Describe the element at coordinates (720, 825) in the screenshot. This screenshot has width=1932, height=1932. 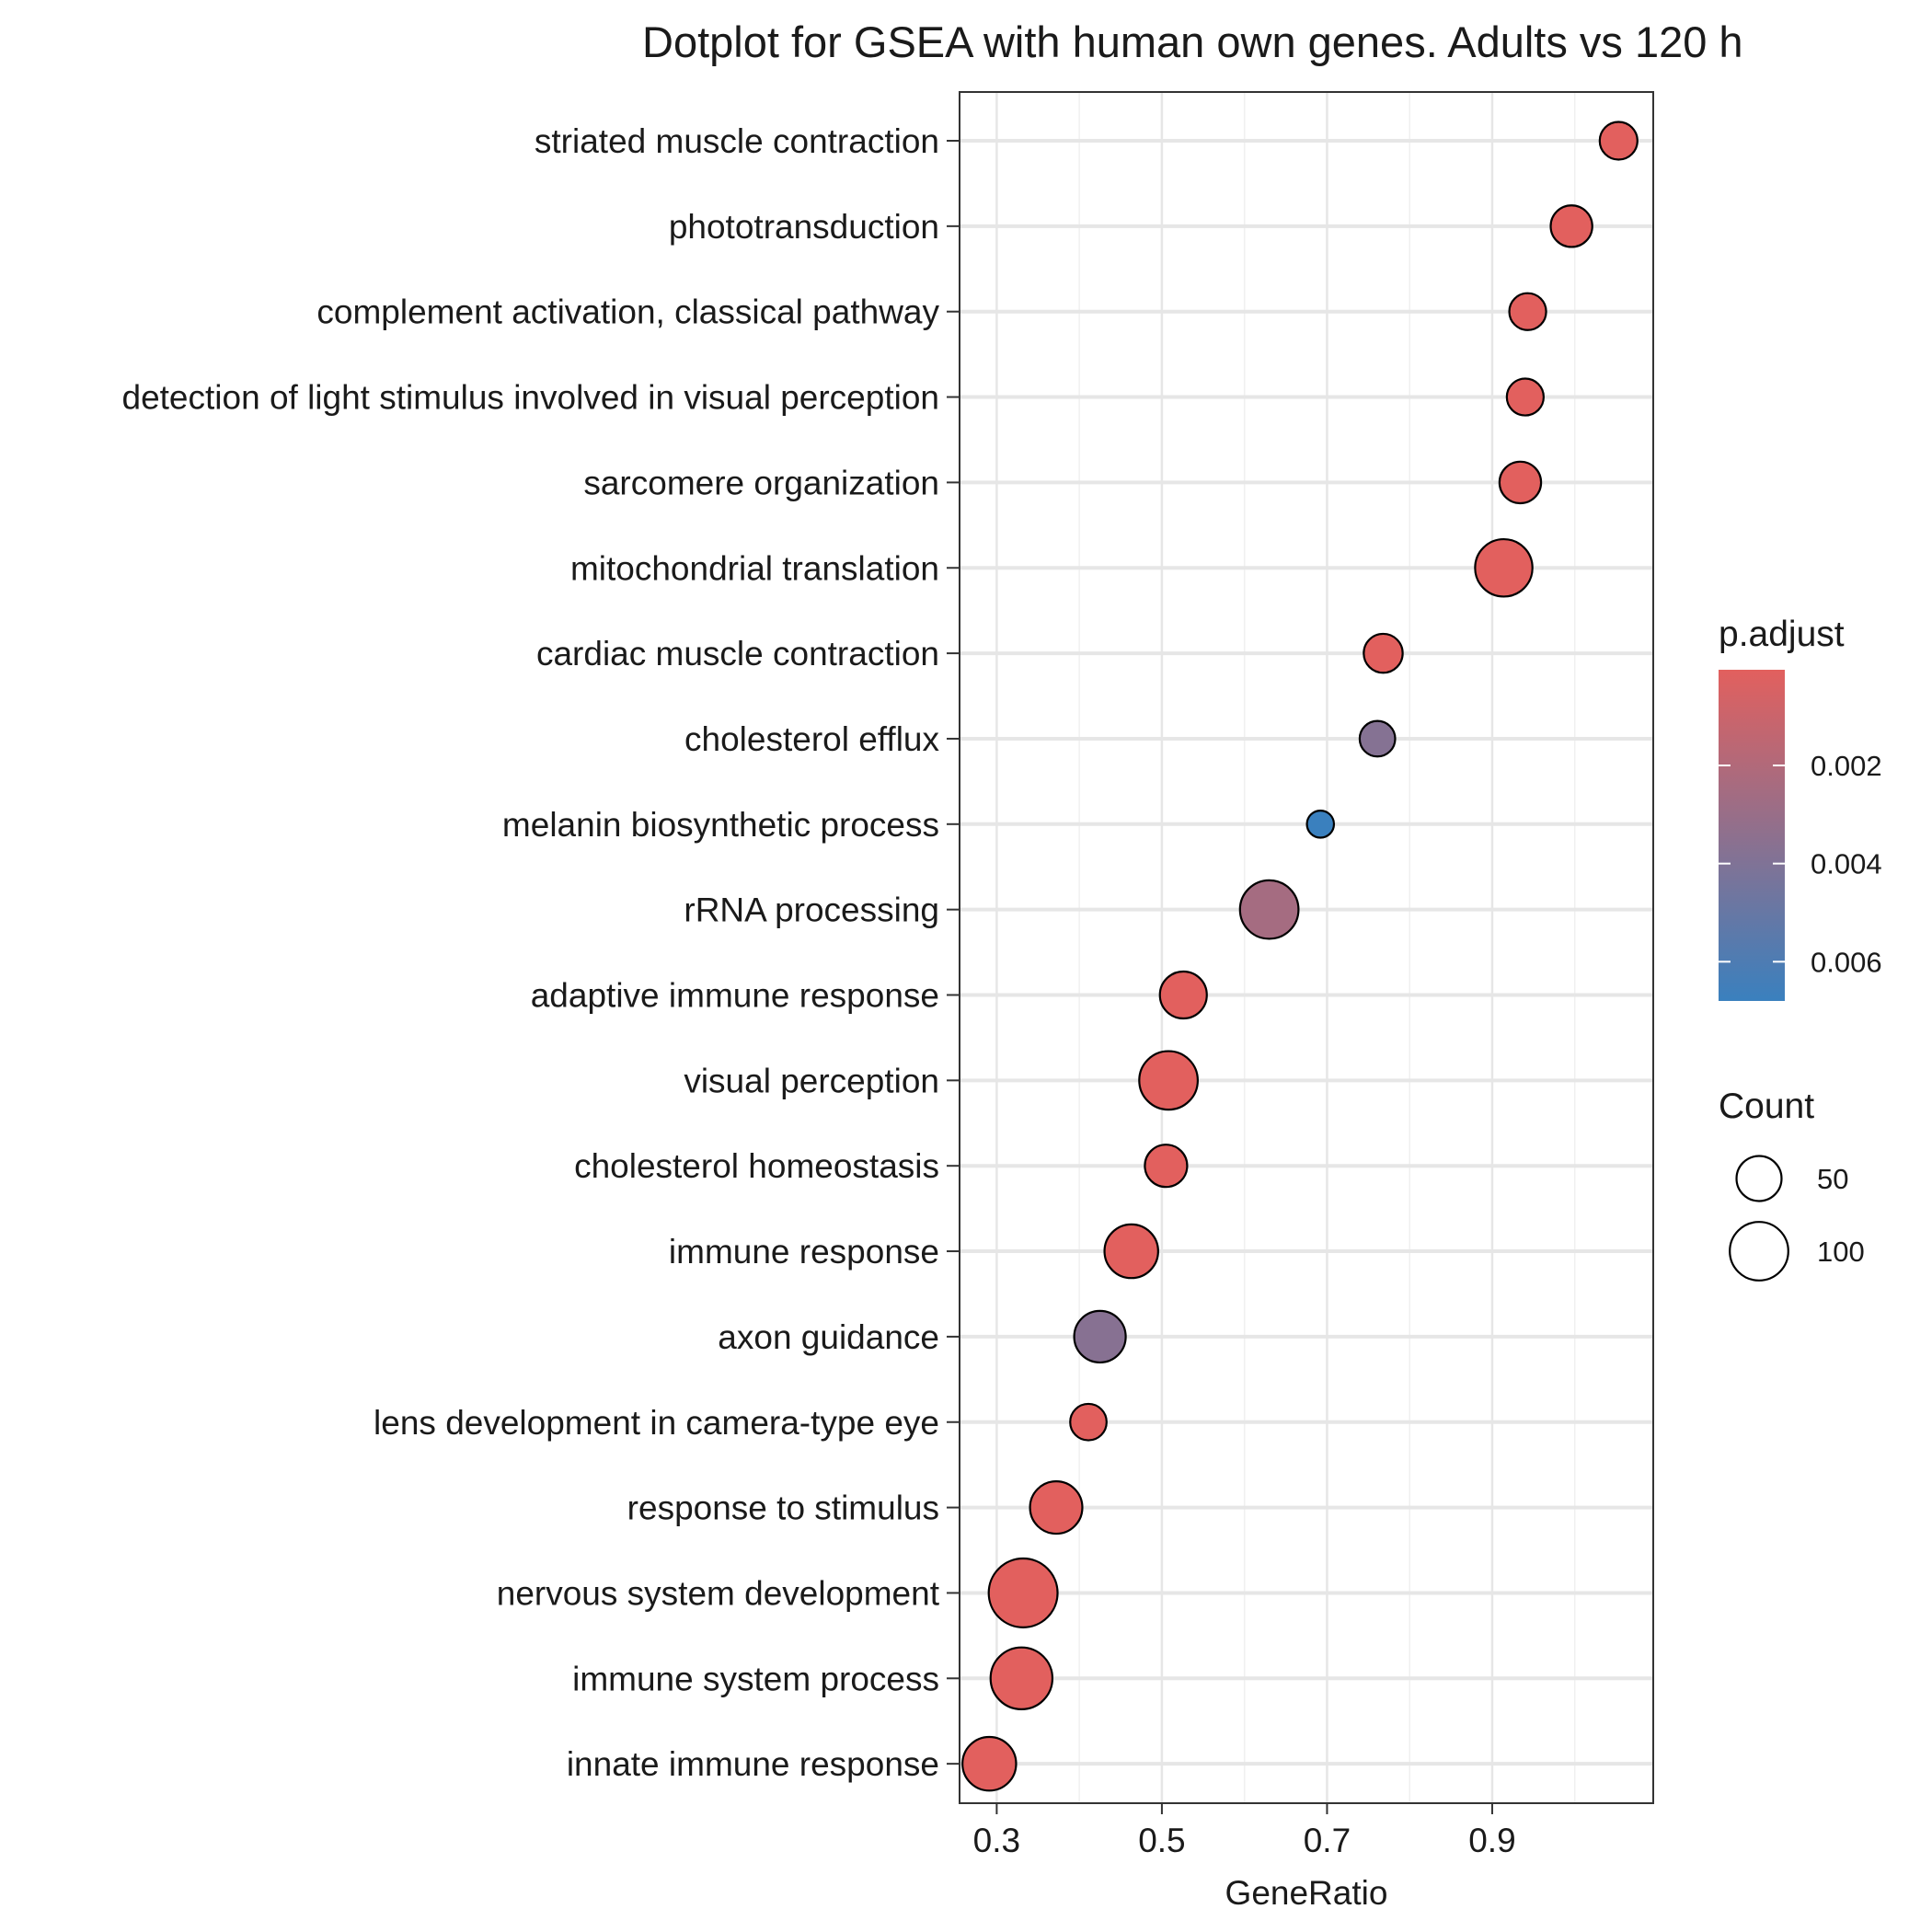
I see `y-tick-label: melanin biosynthetic process` at that location.